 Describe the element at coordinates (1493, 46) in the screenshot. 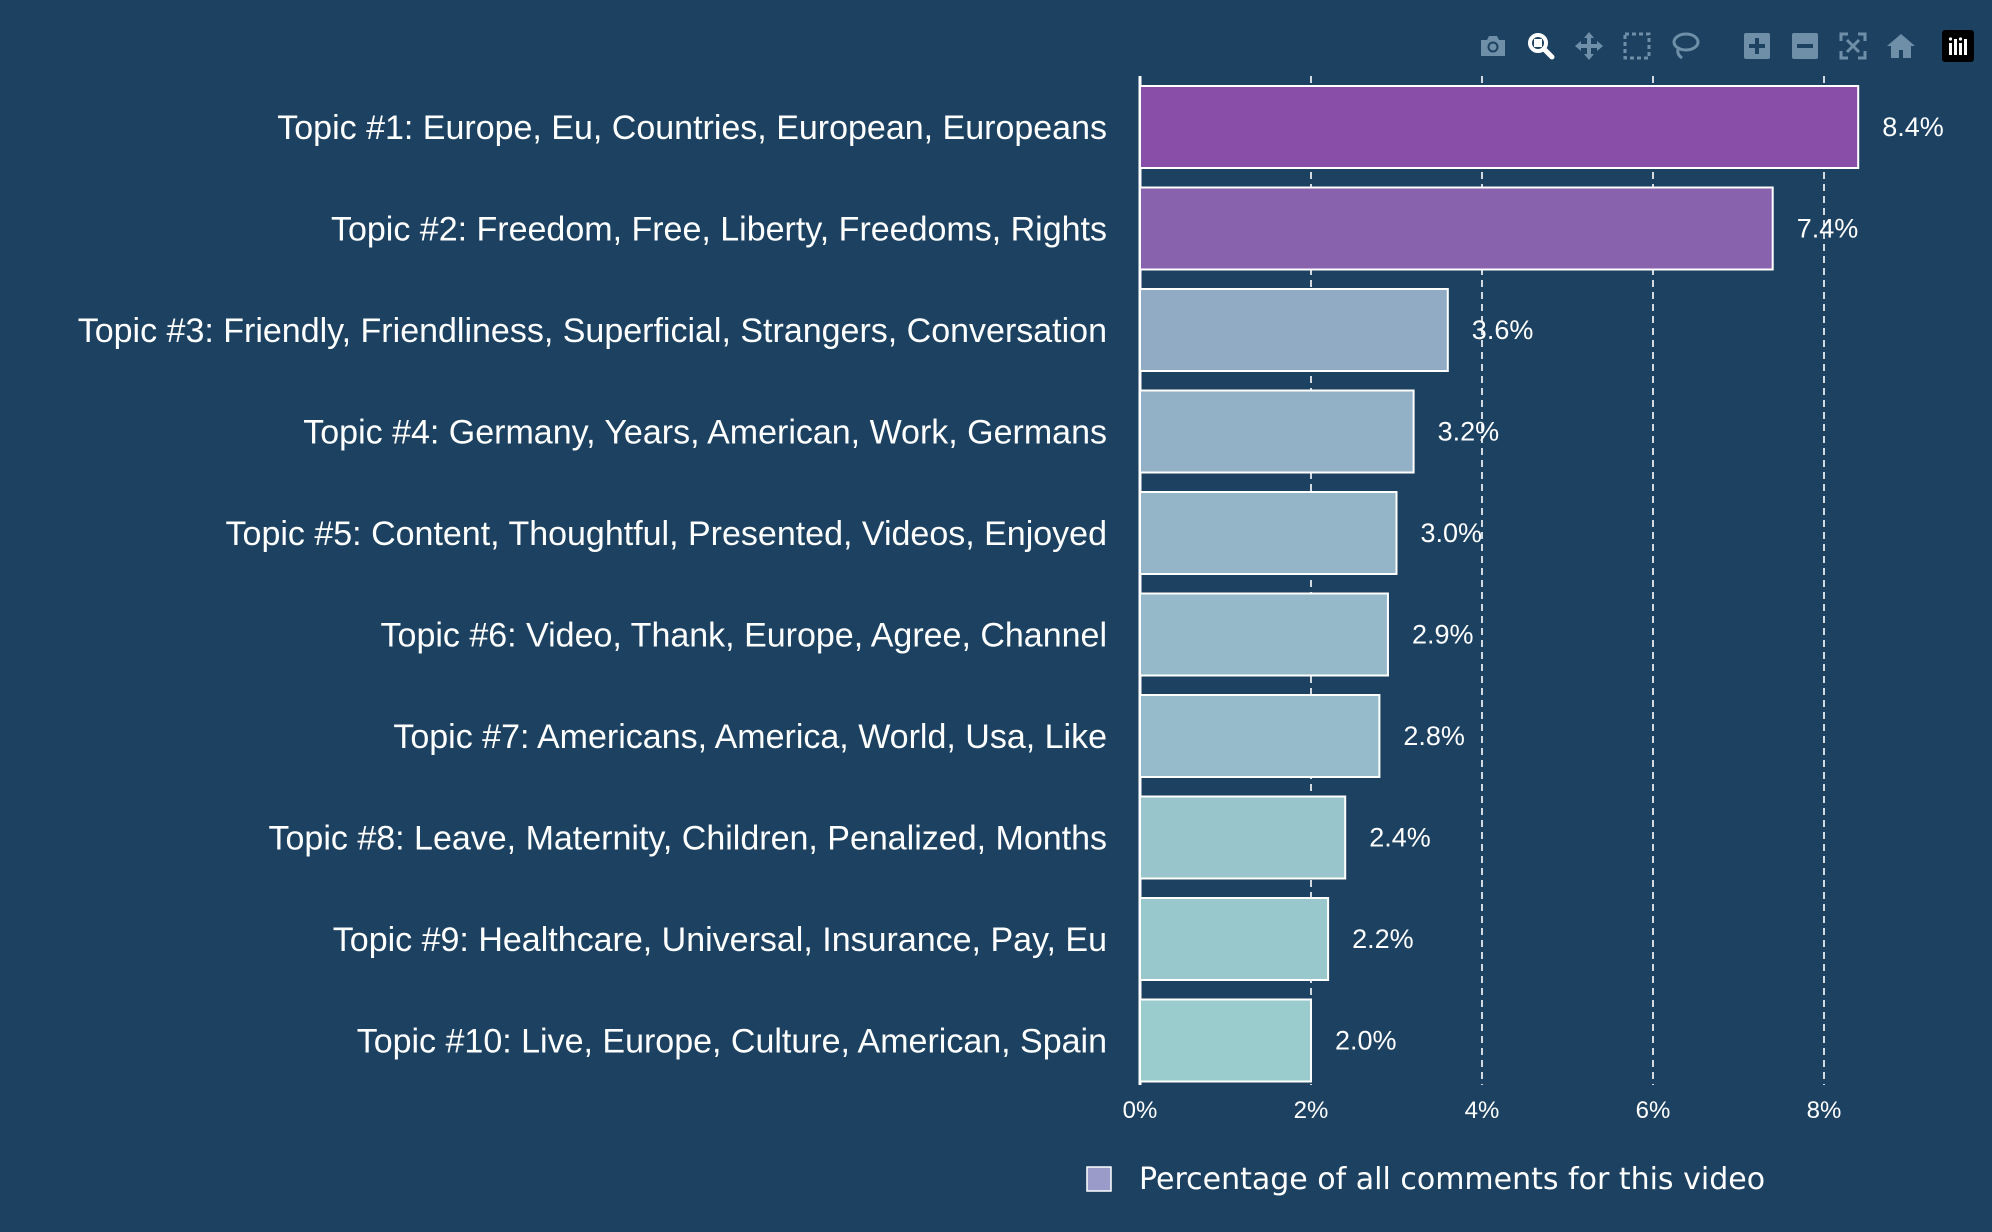

I see `camera-icon` at that location.